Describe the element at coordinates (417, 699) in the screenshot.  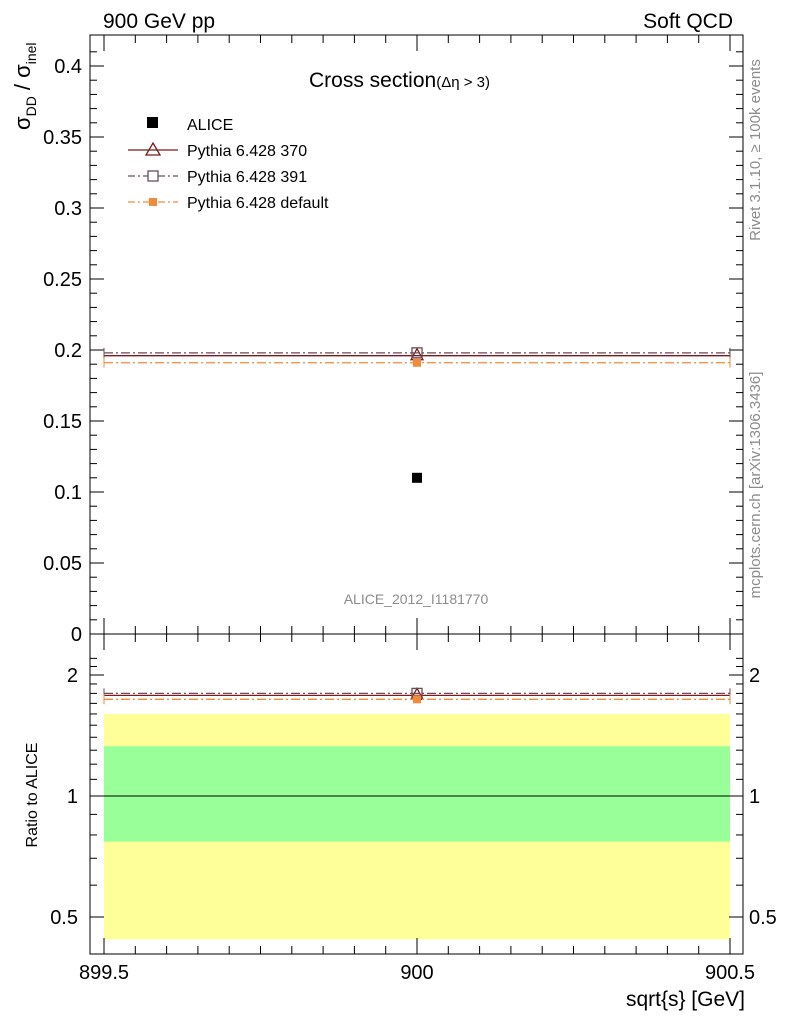
I see `ratio-marker-filled-square` at that location.